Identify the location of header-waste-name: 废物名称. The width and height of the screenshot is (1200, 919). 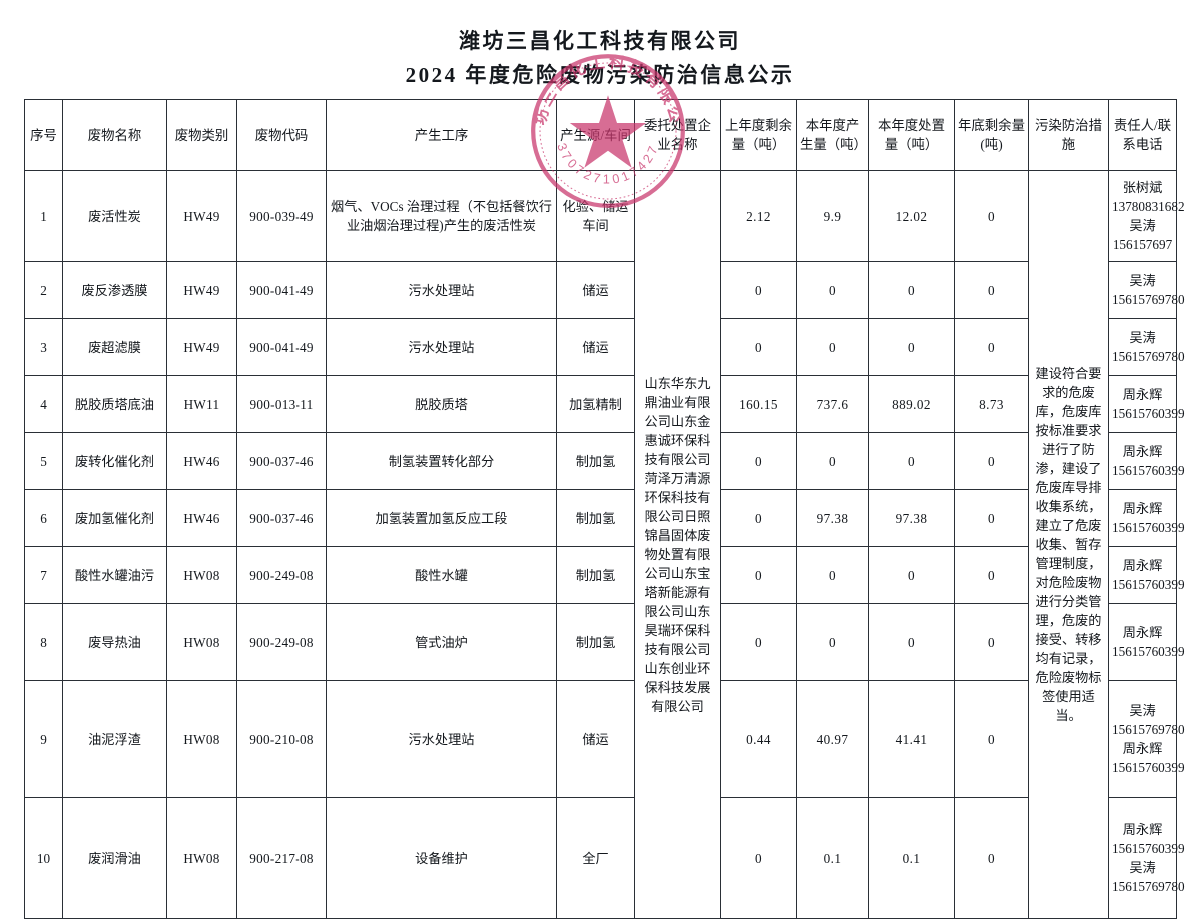
(114, 135).